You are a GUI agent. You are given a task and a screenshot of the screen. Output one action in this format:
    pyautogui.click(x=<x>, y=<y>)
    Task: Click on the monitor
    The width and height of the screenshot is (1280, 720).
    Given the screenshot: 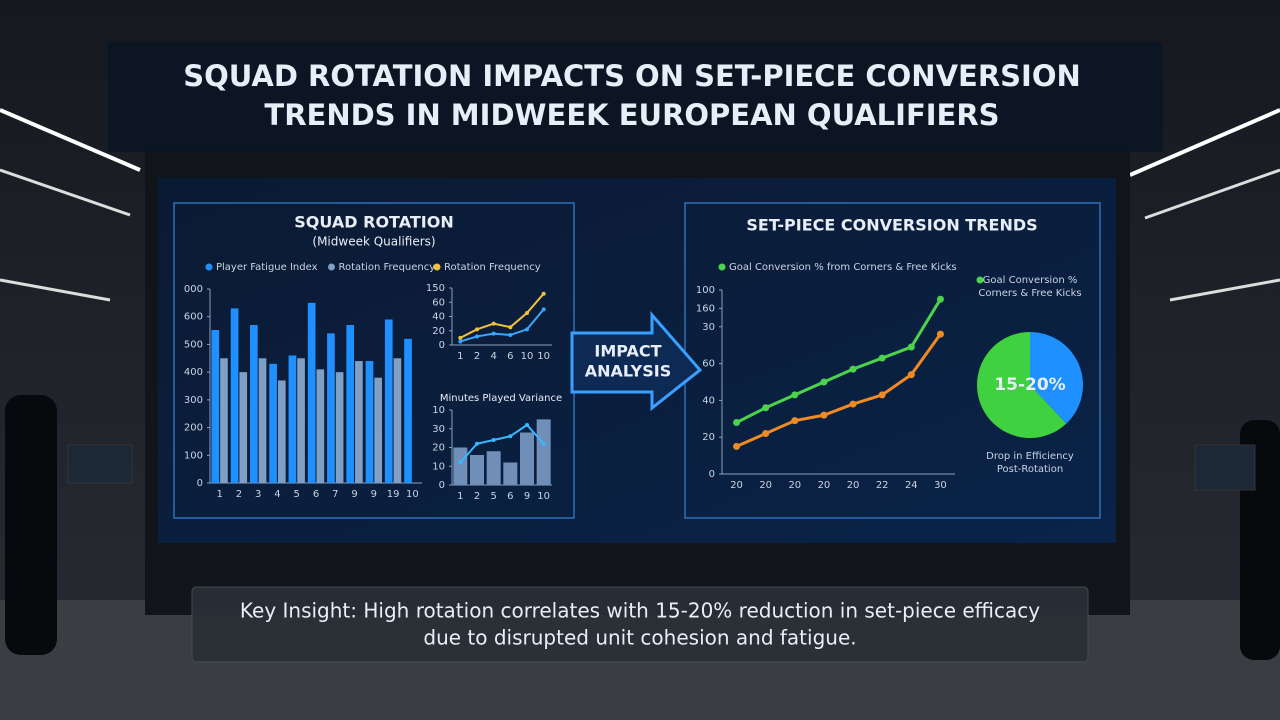 What is the action you would take?
    pyautogui.click(x=100, y=464)
    